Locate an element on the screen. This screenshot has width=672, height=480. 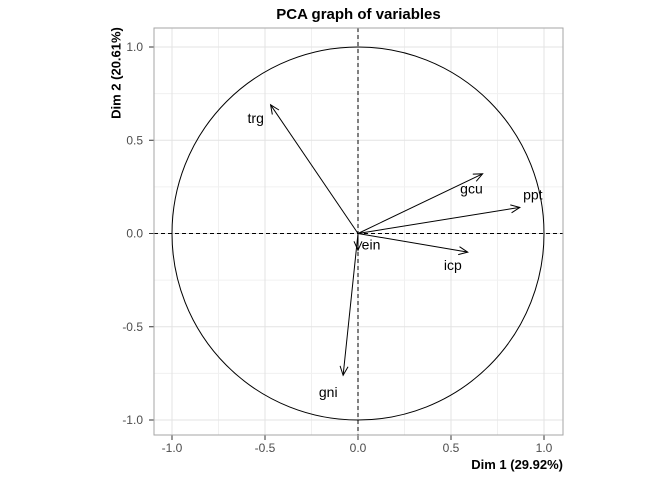
variable-label-icp: icp is located at coordinates (453, 265).